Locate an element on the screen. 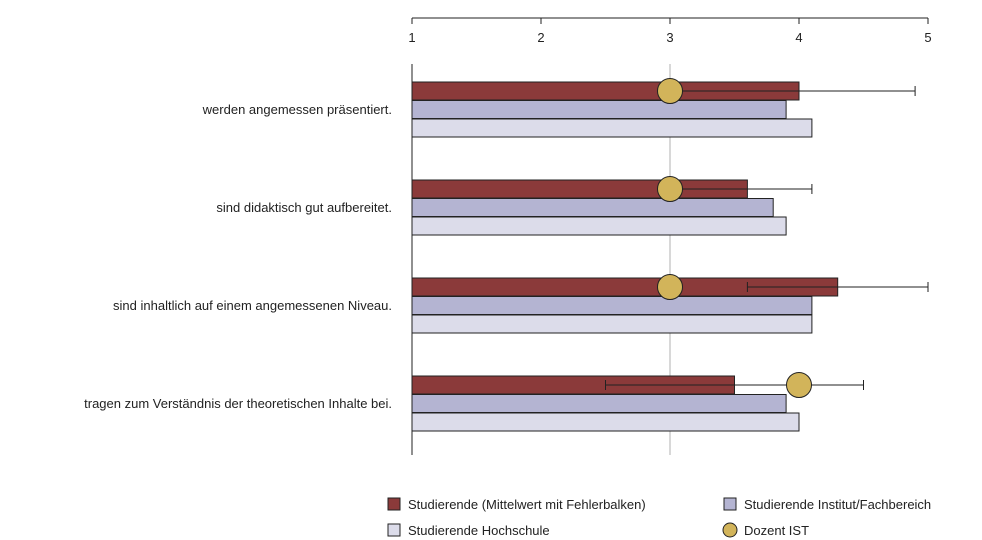 Image resolution: width=982 pixels, height=540 pixels. x-tick-label: 1 is located at coordinates (411, 37).